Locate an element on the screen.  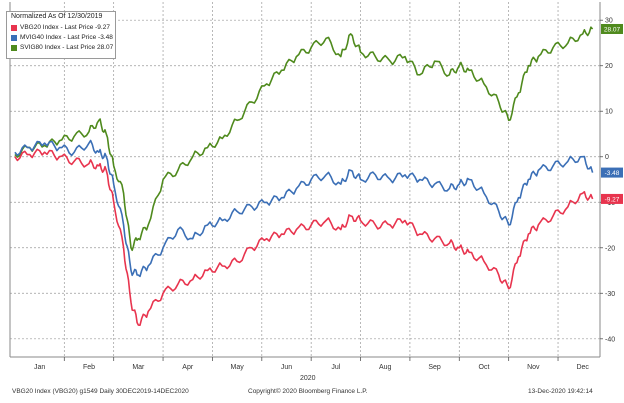
last-value-label: -3.48 is located at coordinates (612, 173).